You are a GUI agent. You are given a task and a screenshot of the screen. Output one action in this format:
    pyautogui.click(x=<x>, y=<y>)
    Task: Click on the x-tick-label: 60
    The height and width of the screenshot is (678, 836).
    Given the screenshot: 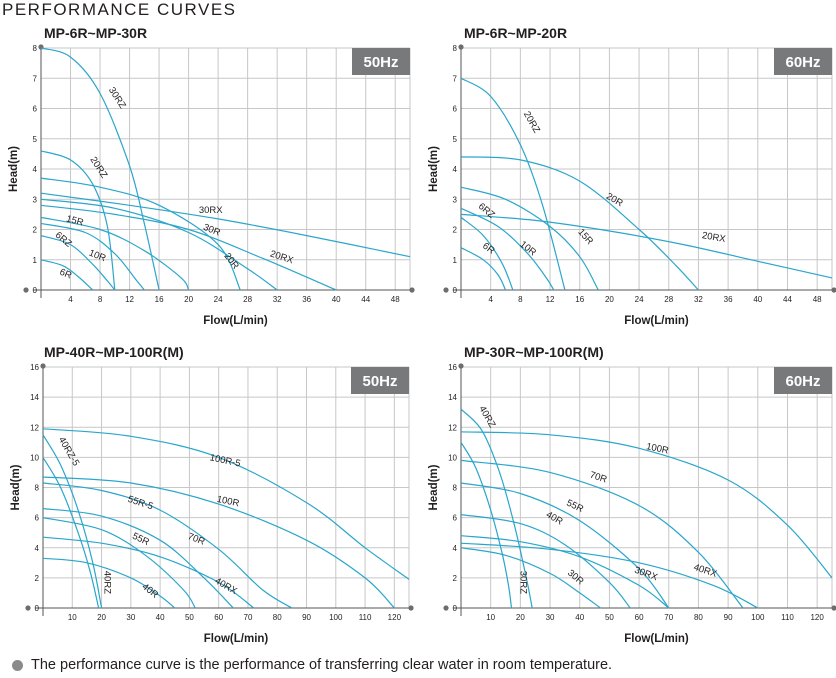 What is the action you would take?
    pyautogui.click(x=218, y=617)
    